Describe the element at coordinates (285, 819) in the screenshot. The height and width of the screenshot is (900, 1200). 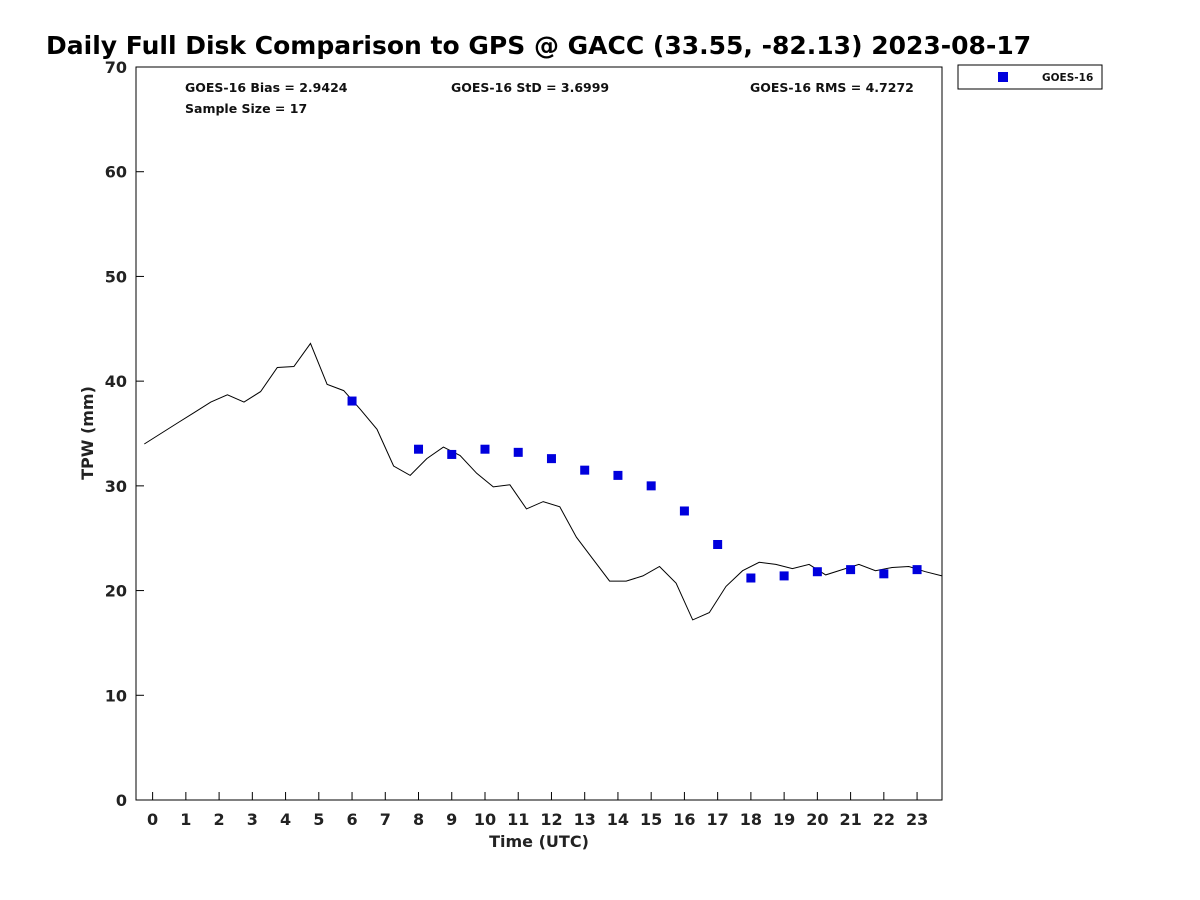
I see `x-tick-label: 4` at that location.